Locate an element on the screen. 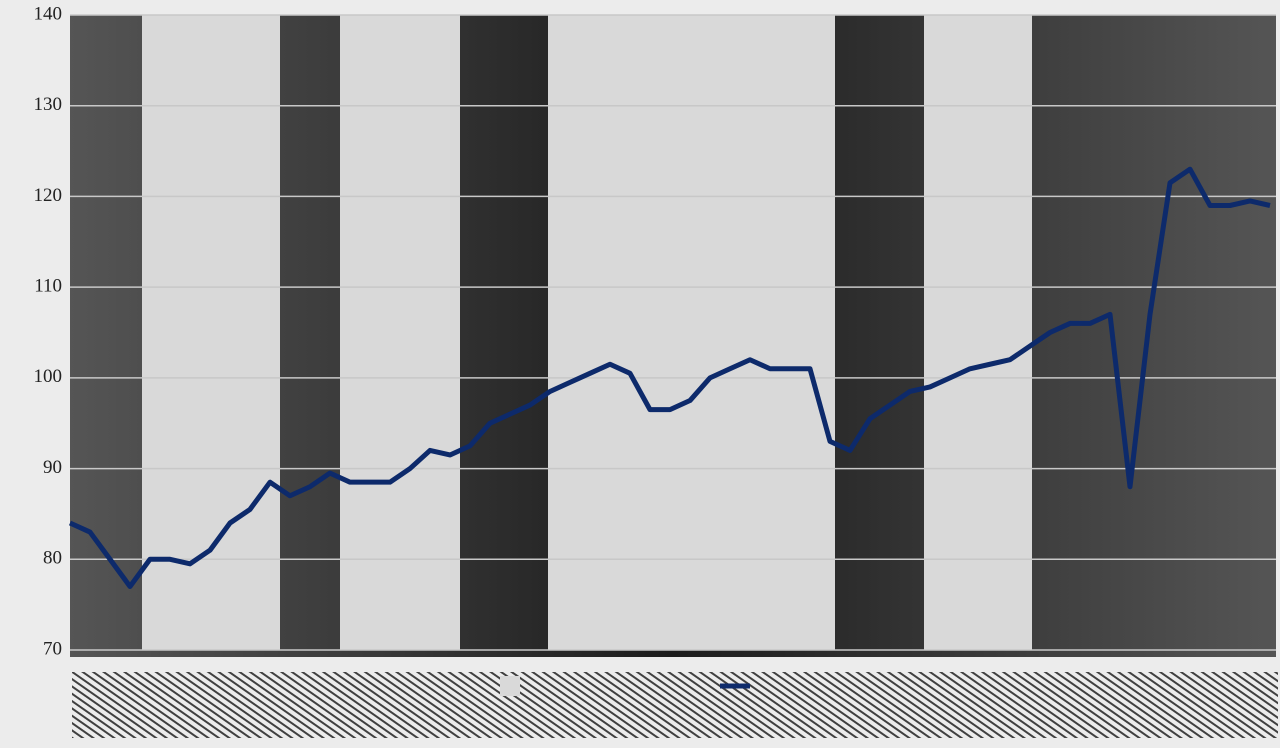 The height and width of the screenshot is (748, 1280). legend-marker is located at coordinates (510, 686).